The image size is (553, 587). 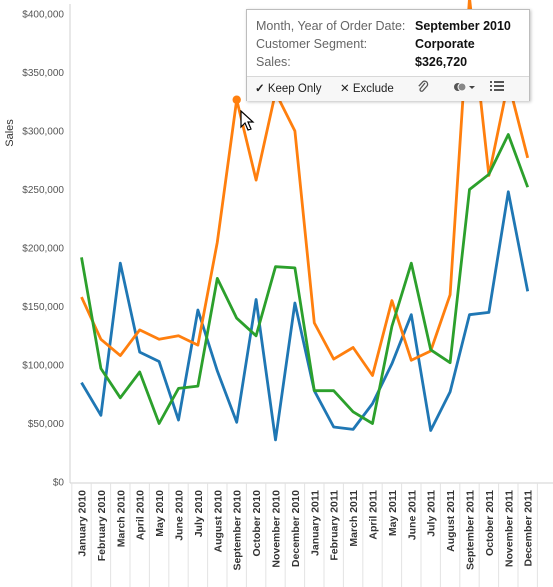 What do you see at coordinates (238, 530) in the screenshot?
I see `x-tick-label: September 2010` at bounding box center [238, 530].